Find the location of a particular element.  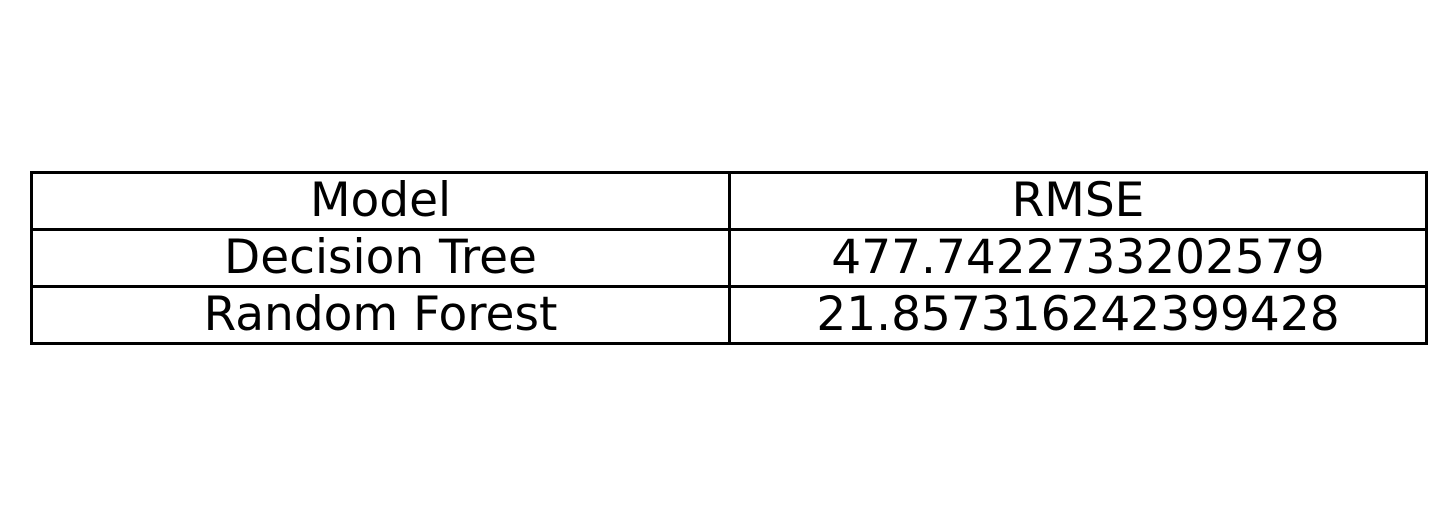

header-model: Model is located at coordinates (380, 201).